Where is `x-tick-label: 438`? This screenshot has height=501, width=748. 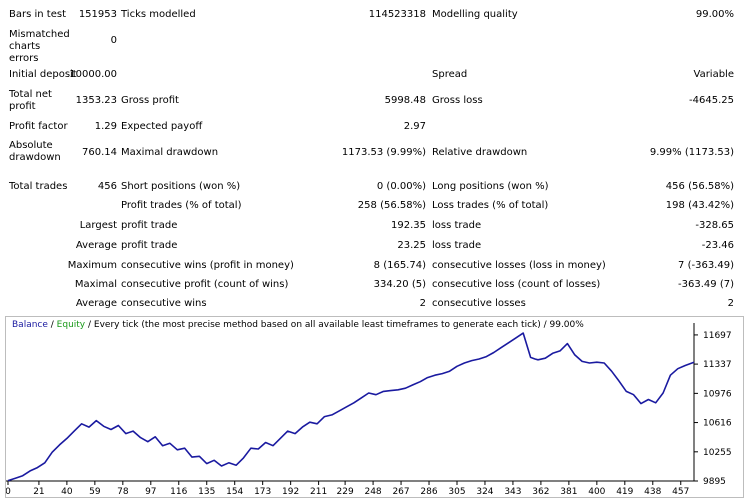 x-tick-label: 438 is located at coordinates (652, 492).